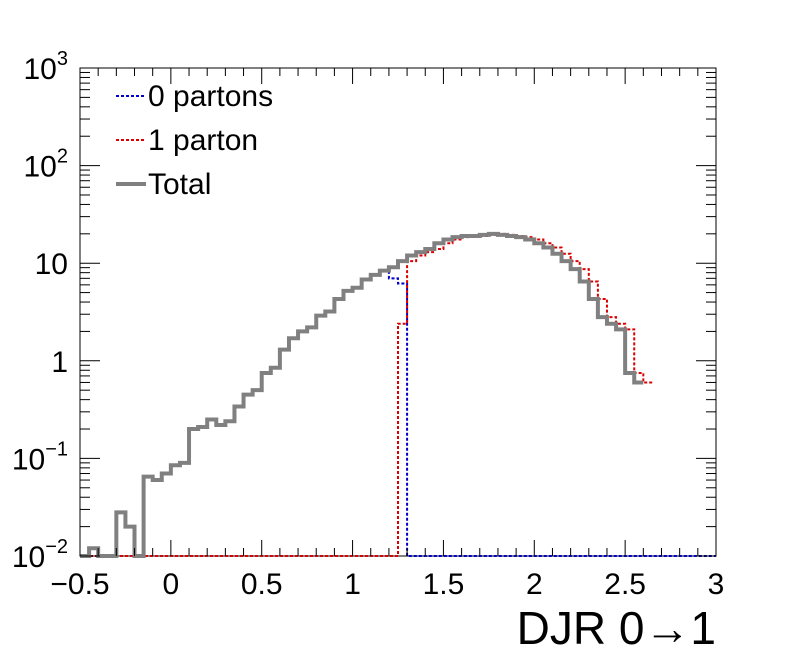 This screenshot has width=796, height=672. Describe the element at coordinates (171, 584) in the screenshot. I see `x-tick-label: 0` at that location.